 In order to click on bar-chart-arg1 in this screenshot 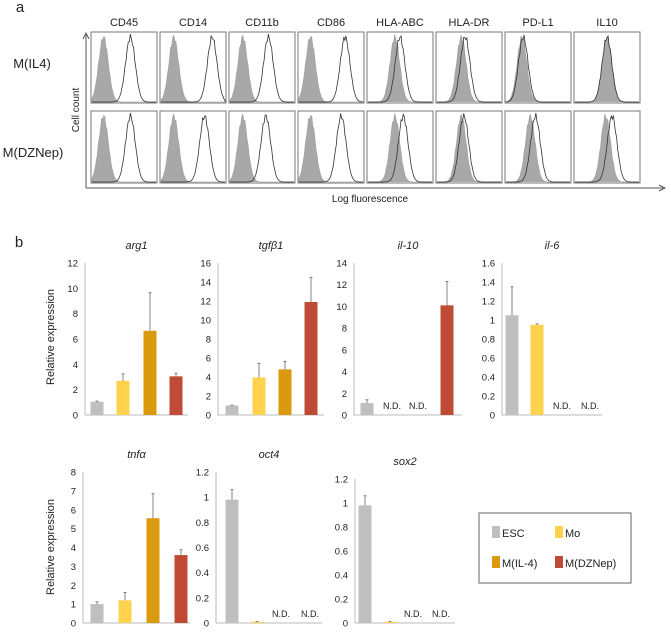, I will do `click(136, 339)`.